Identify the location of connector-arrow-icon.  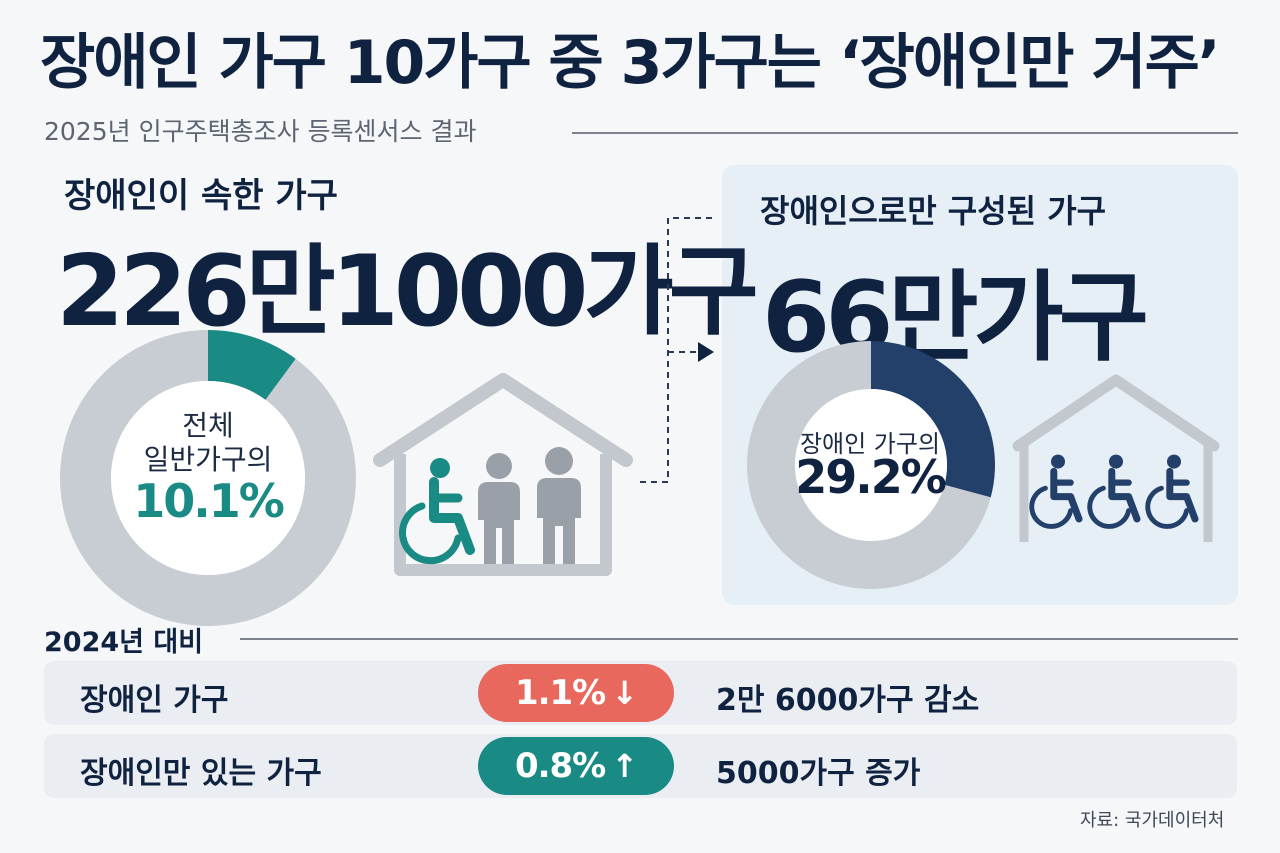
(678, 350).